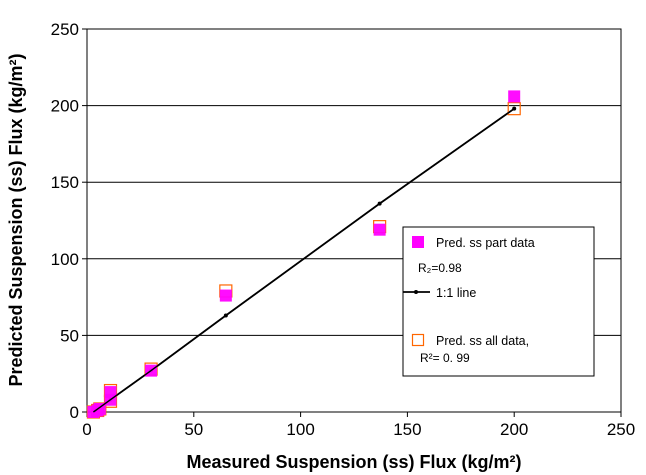 Image resolution: width=646 pixels, height=475 pixels. What do you see at coordinates (407, 429) in the screenshot?
I see `x-tick-label: 150` at bounding box center [407, 429].